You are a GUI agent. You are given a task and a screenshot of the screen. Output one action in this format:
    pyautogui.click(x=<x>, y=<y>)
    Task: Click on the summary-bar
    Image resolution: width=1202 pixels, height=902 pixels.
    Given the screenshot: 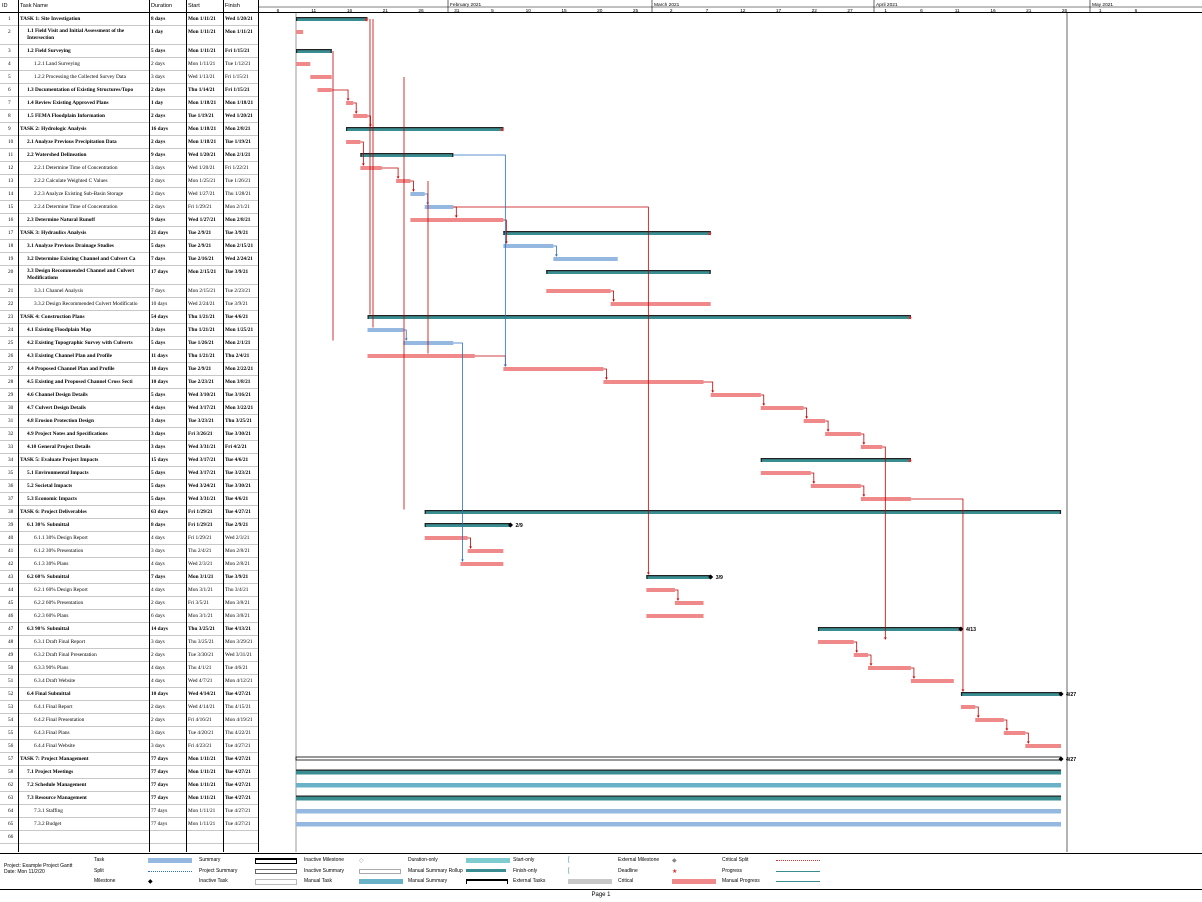 What is the action you would take?
    pyautogui.click(x=889, y=629)
    